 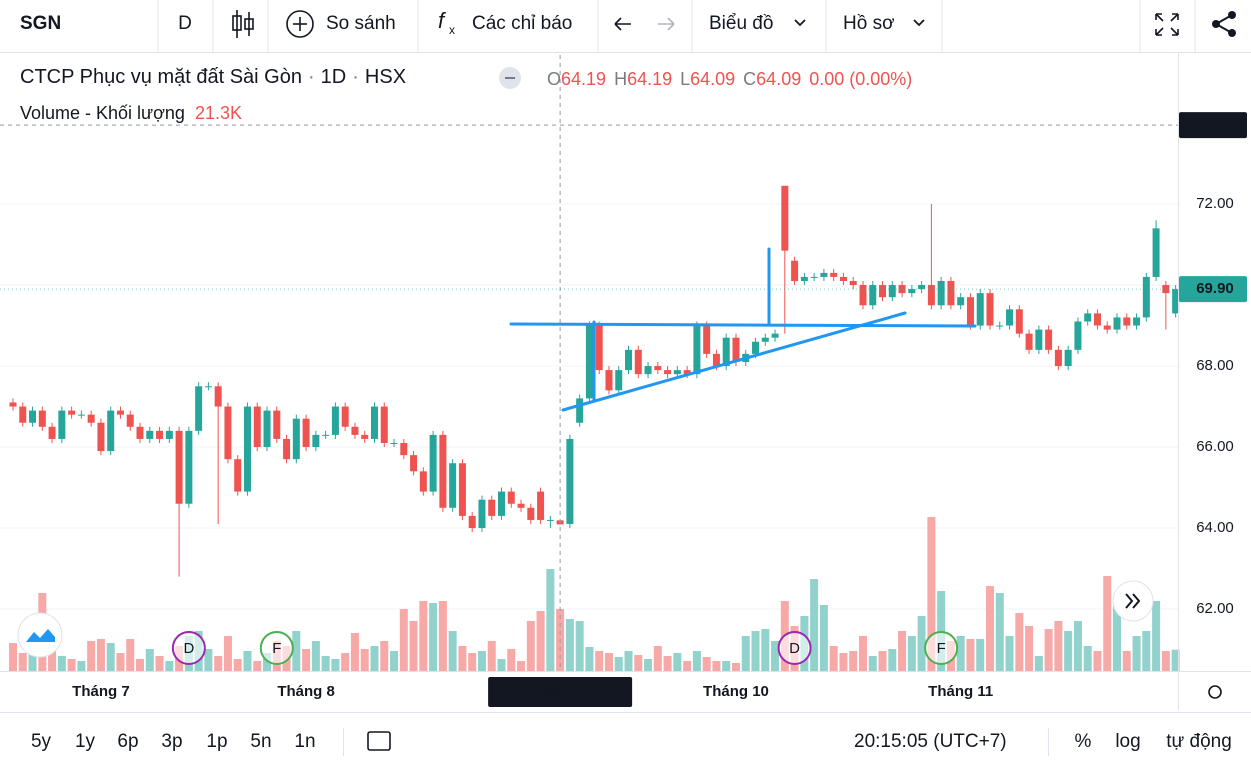 I want to click on horizontal-line, so click(x=743, y=325).